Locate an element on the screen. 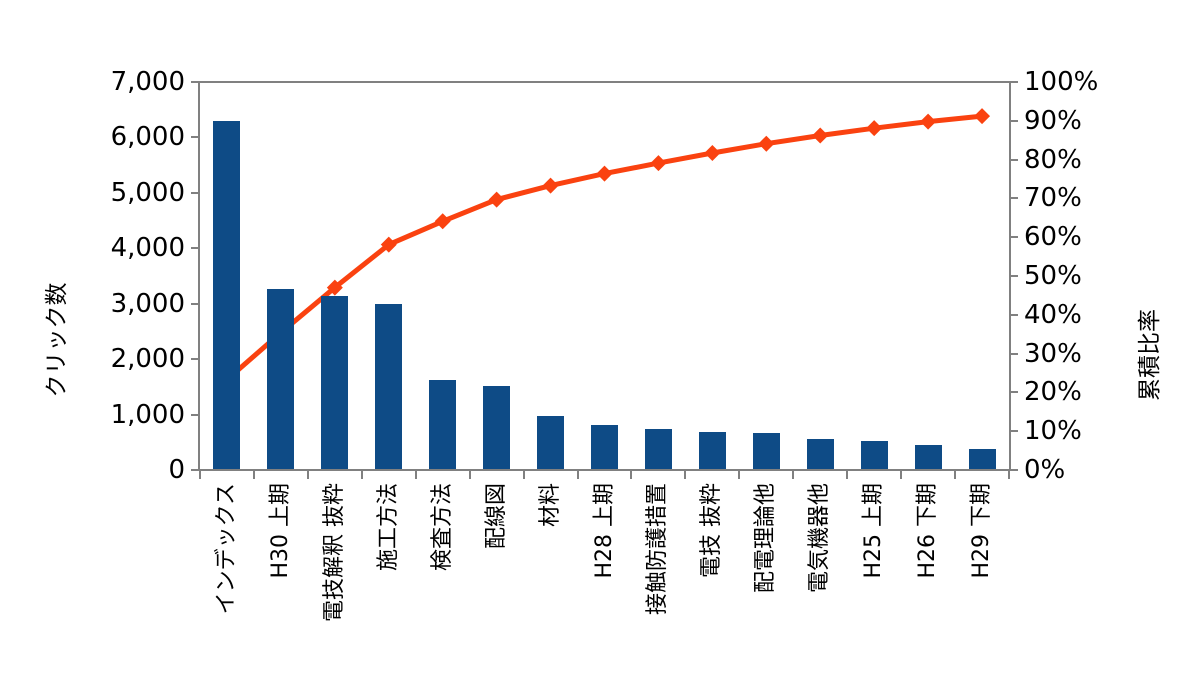 This screenshot has height=675, width=1200. left-axis-tick-label: 4,000 is located at coordinates (147, 248).